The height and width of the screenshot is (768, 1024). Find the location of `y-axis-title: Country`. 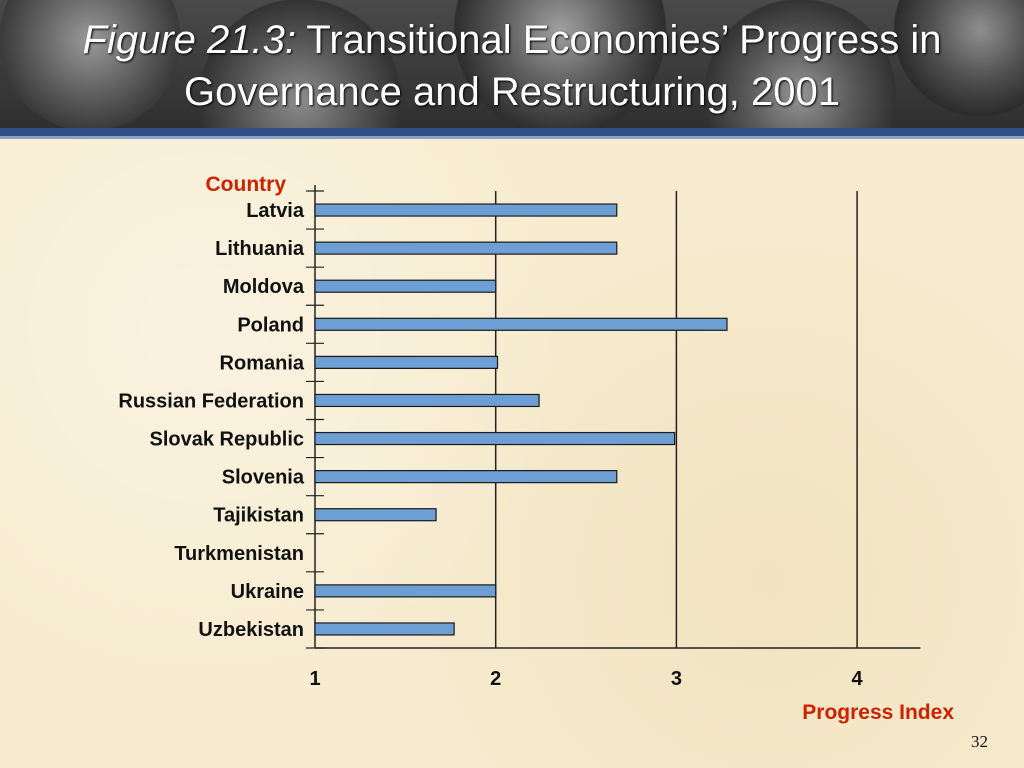

y-axis-title: Country is located at coordinates (246, 184).